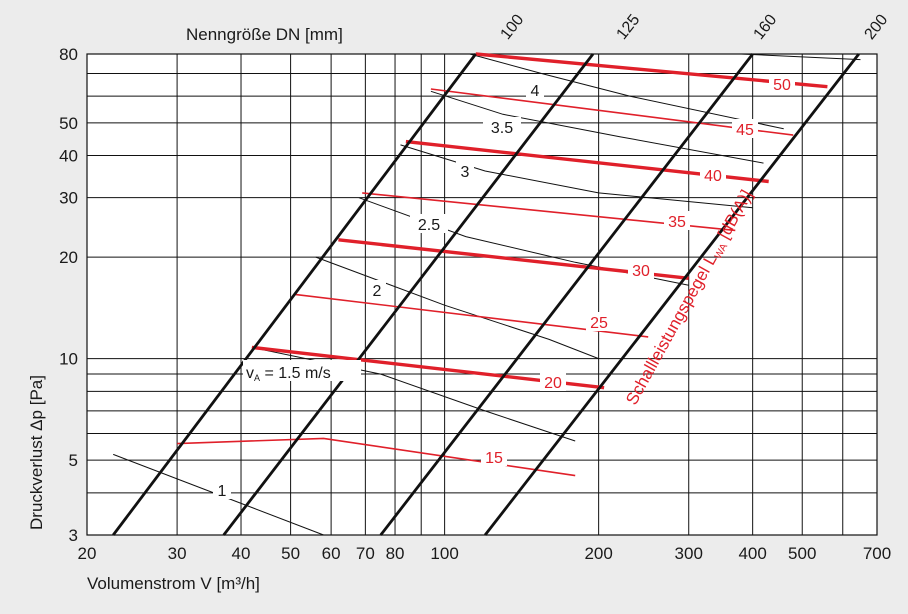 Image resolution: width=908 pixels, height=614 pixels. I want to click on noise-level-label: 40, so click(713, 176).